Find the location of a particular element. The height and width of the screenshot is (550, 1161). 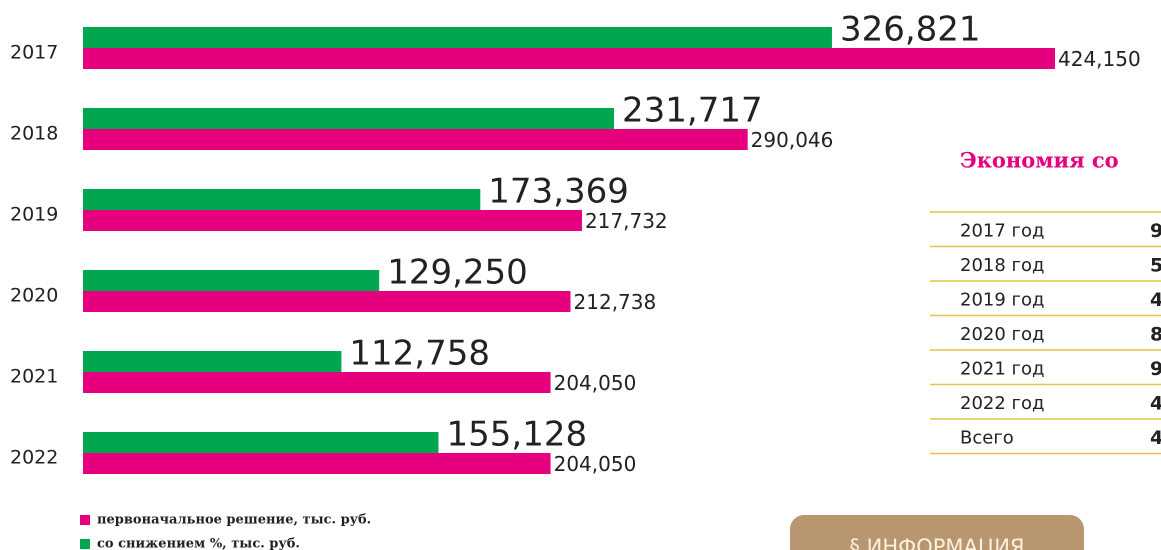

info-button is located at coordinates (937, 532).